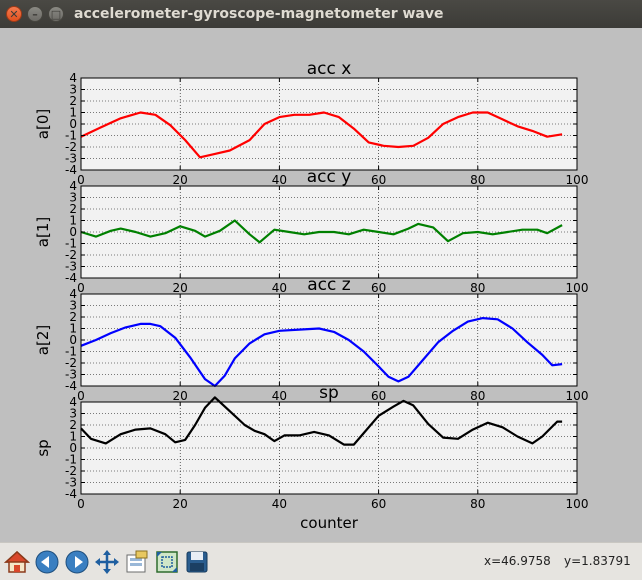 Image resolution: width=642 pixels, height=580 pixels. What do you see at coordinates (329, 177) in the screenshot?
I see `subplot-title: acc y` at bounding box center [329, 177].